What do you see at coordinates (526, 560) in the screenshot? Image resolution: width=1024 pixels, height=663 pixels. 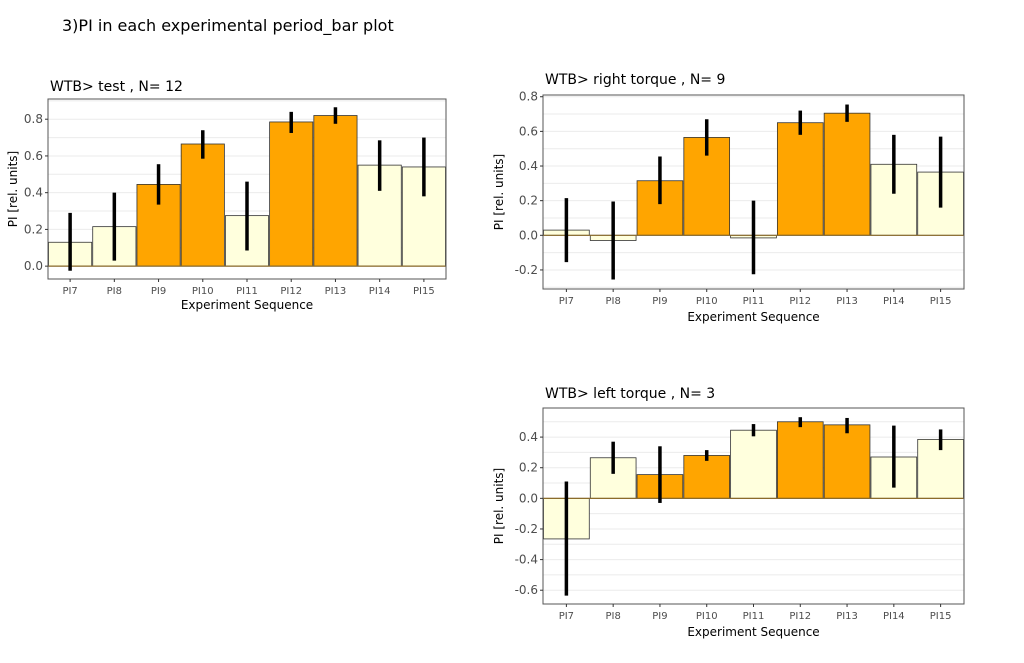 I see `y-tick-label: -0.4` at bounding box center [526, 560].